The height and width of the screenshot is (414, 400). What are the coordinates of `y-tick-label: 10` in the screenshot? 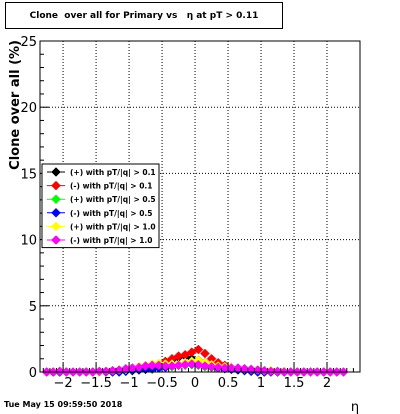 It's located at (28, 241).